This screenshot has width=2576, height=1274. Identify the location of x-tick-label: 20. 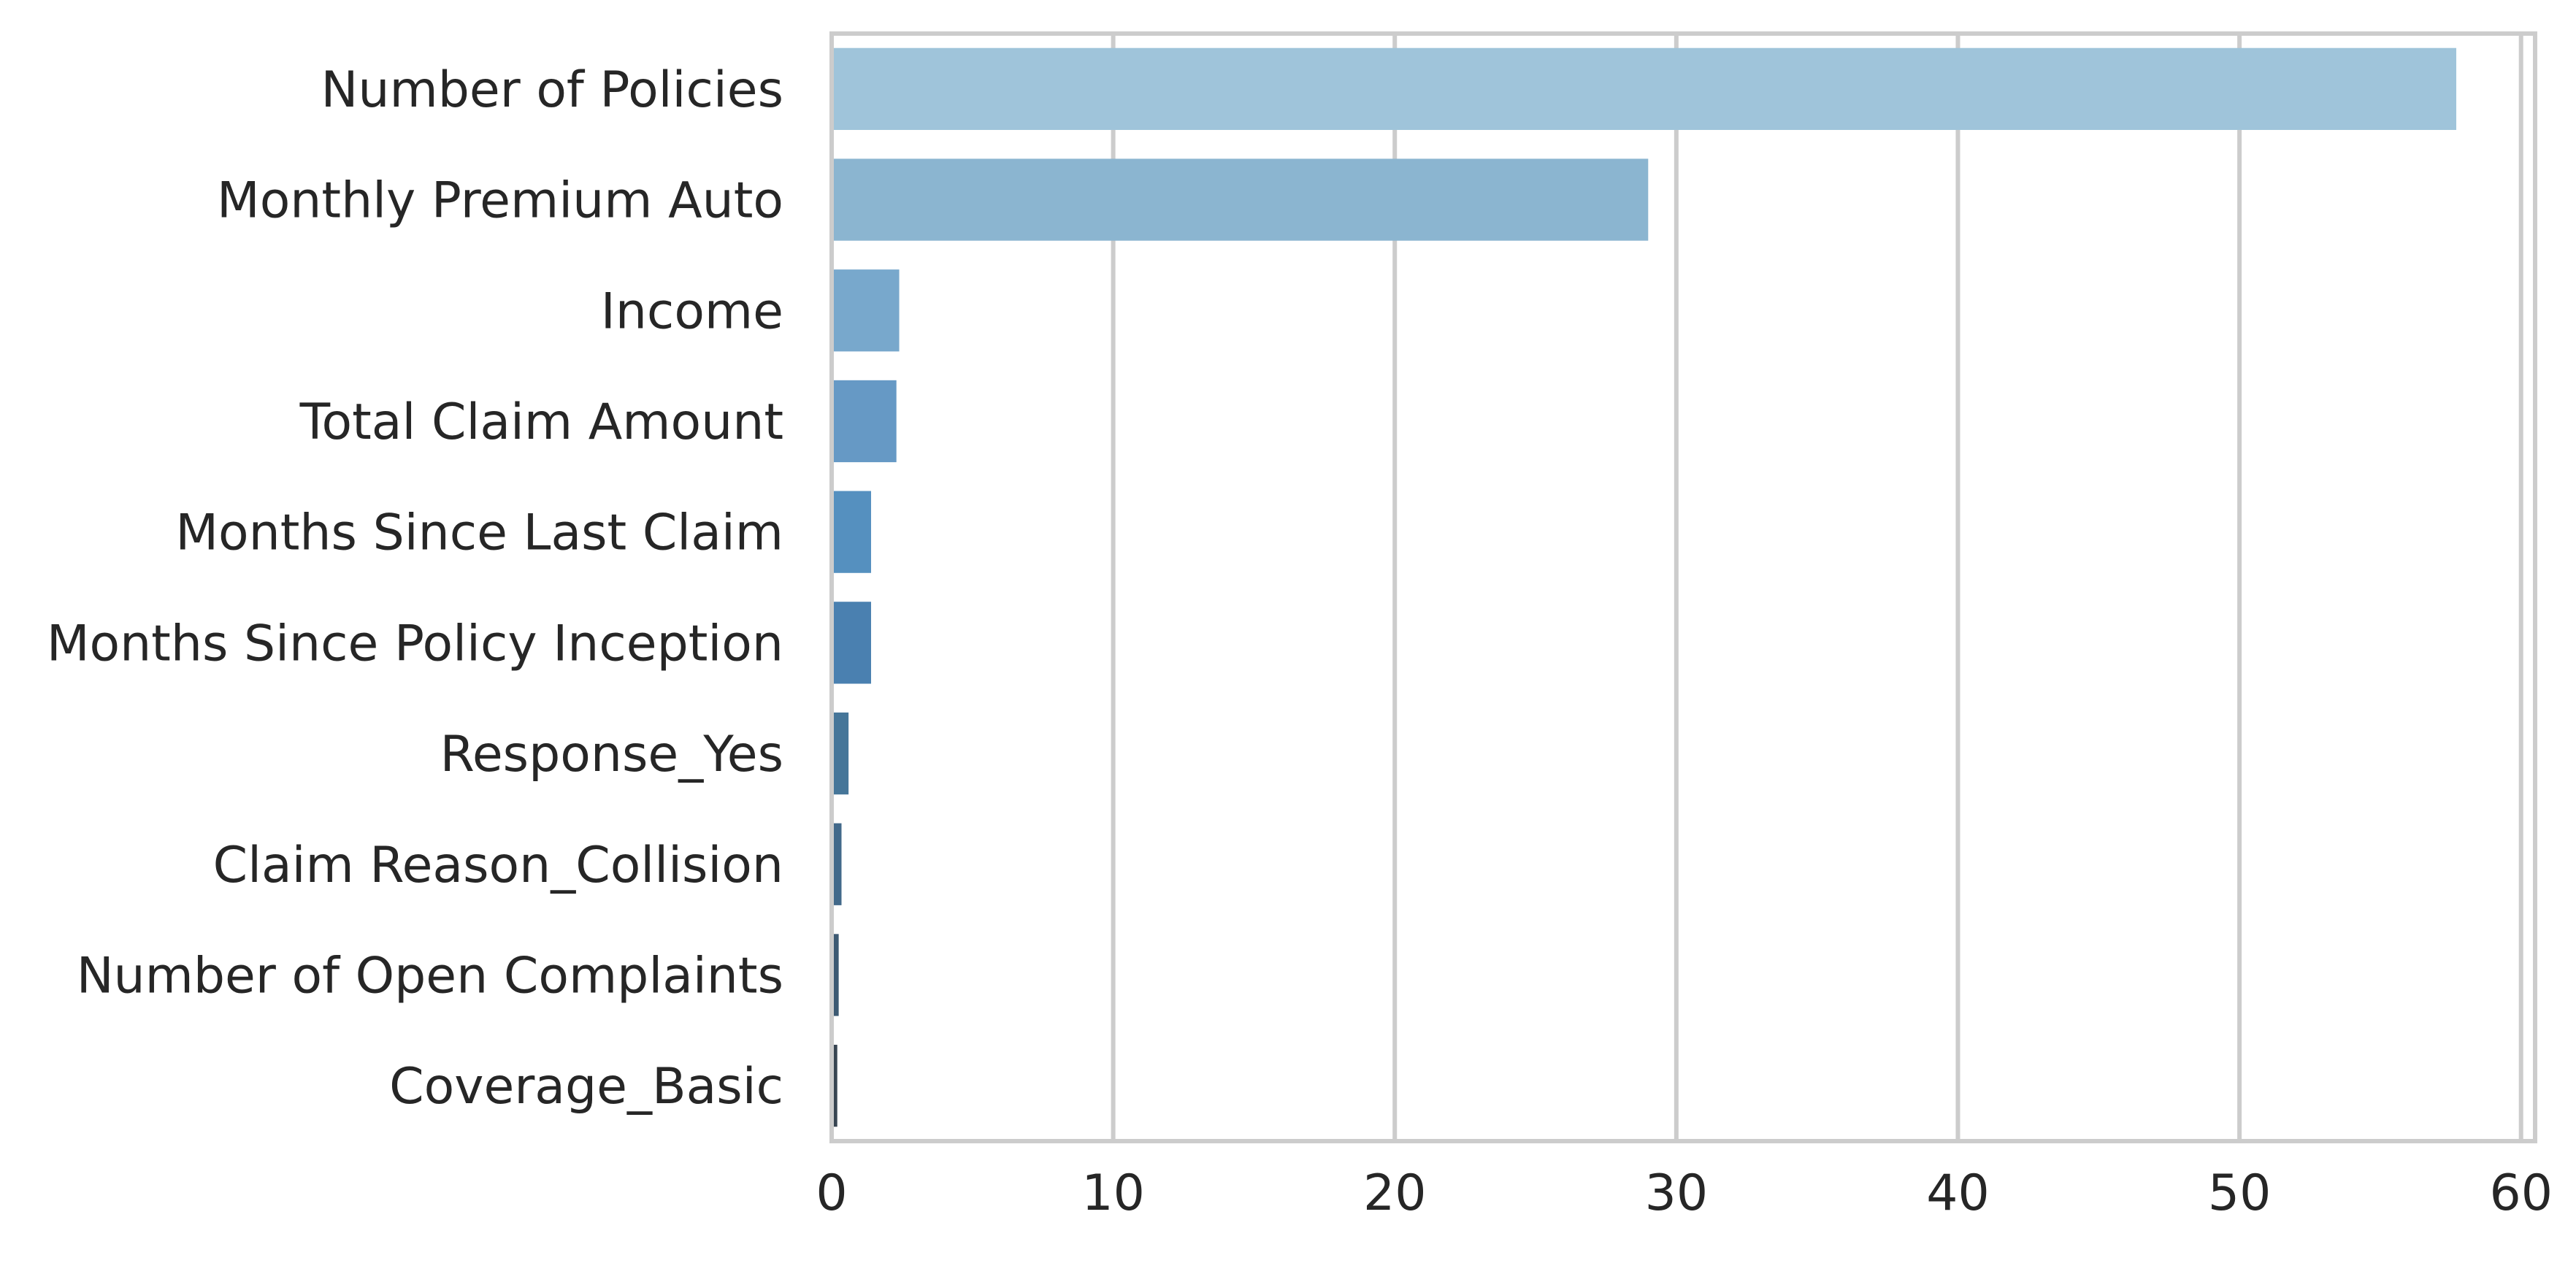
(1395, 1193).